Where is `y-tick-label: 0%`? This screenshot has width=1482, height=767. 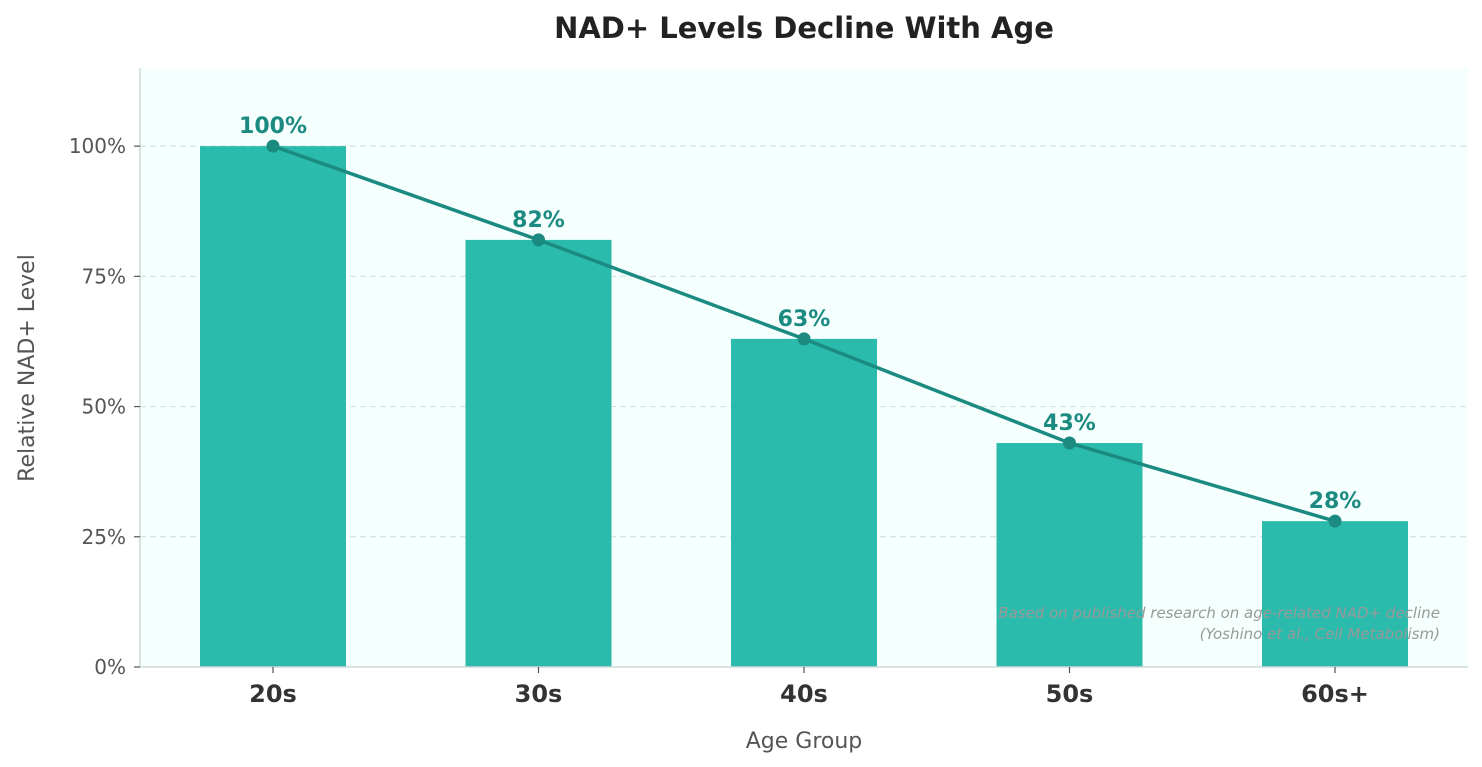 y-tick-label: 0% is located at coordinates (110, 667).